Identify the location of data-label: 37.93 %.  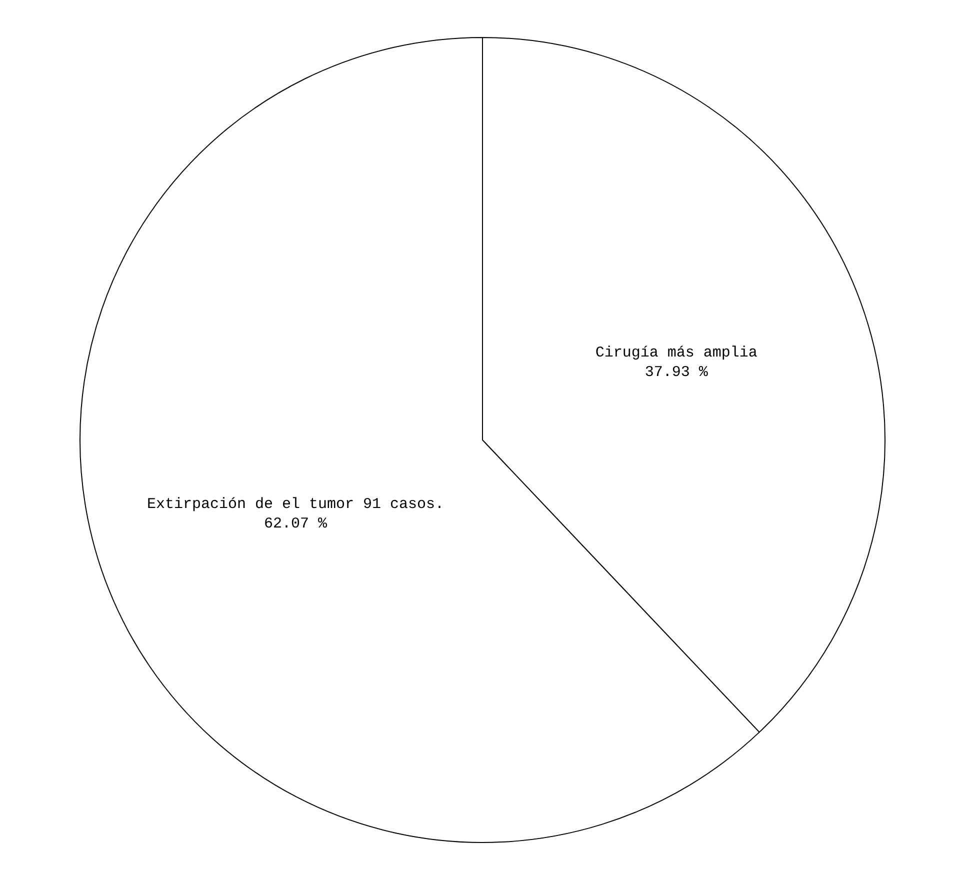
(676, 373).